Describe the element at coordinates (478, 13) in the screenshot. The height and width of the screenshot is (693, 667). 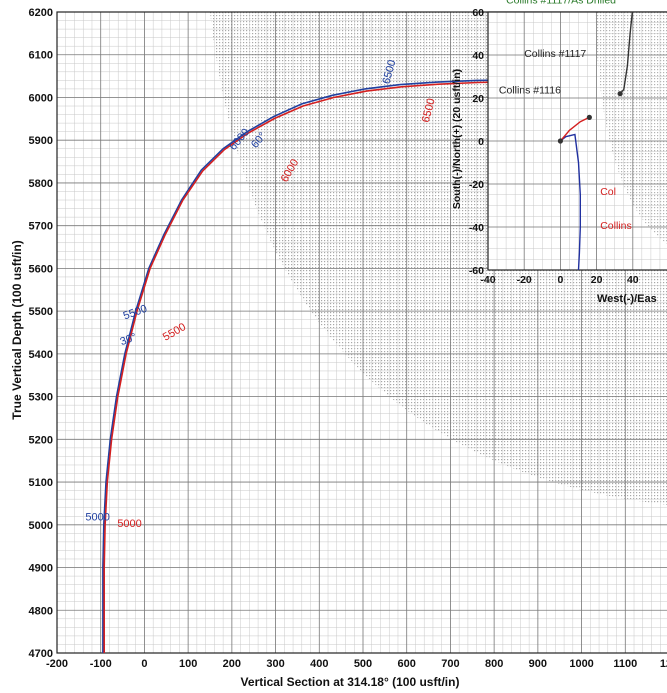
I see `y-tick-label: 60` at that location.